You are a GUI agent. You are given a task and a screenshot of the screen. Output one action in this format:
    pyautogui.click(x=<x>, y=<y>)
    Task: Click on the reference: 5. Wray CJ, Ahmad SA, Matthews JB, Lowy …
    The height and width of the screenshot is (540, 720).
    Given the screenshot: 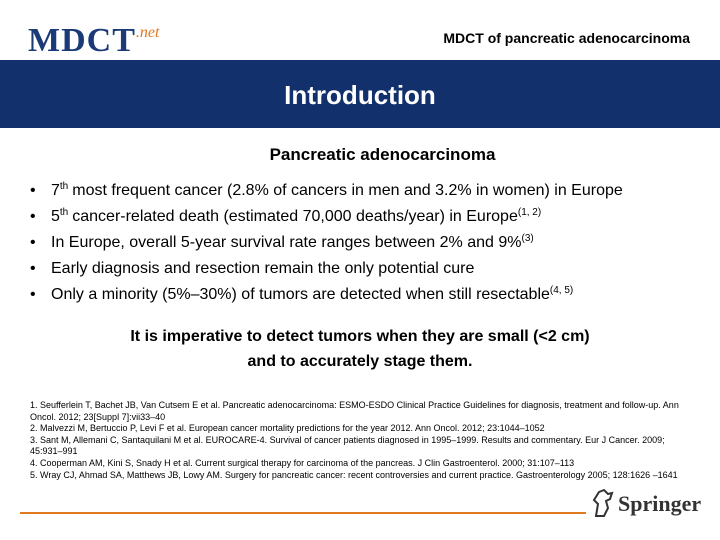 What is the action you would take?
    pyautogui.click(x=354, y=474)
    